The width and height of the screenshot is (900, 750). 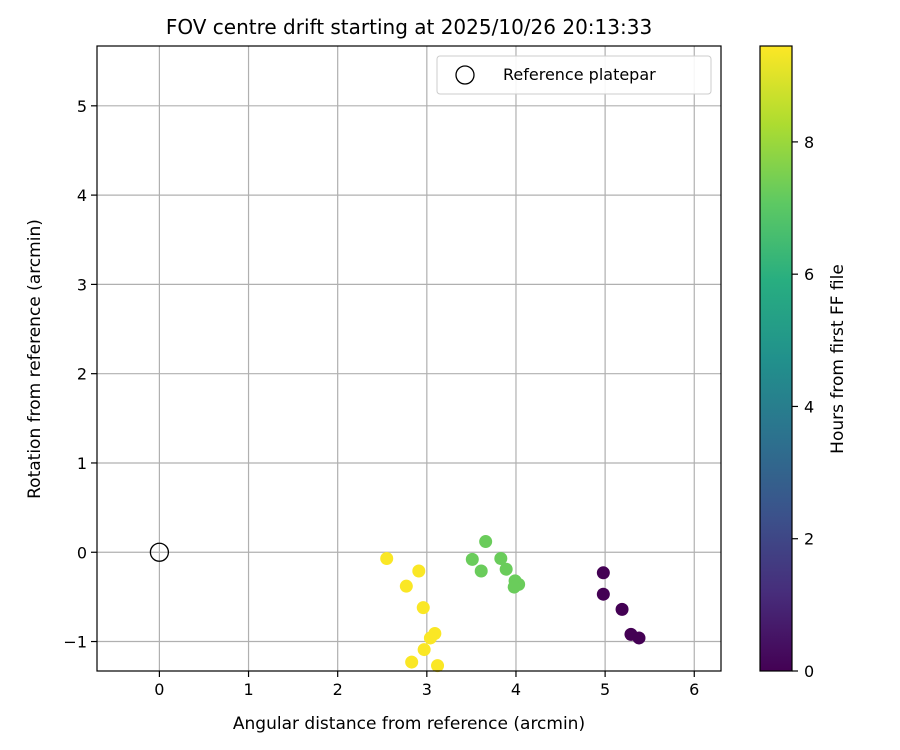 I want to click on x-tick-label: 0, so click(x=159, y=689).